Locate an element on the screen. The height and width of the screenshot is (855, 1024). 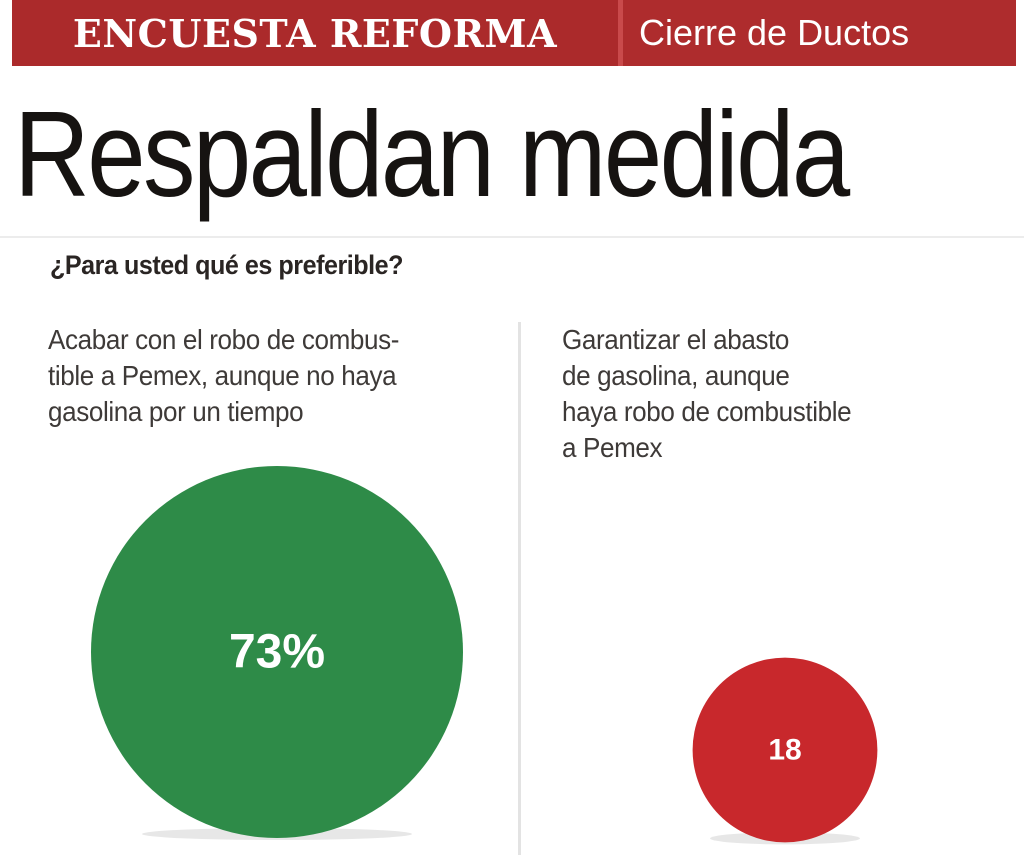
headline-divider is located at coordinates (512, 237).